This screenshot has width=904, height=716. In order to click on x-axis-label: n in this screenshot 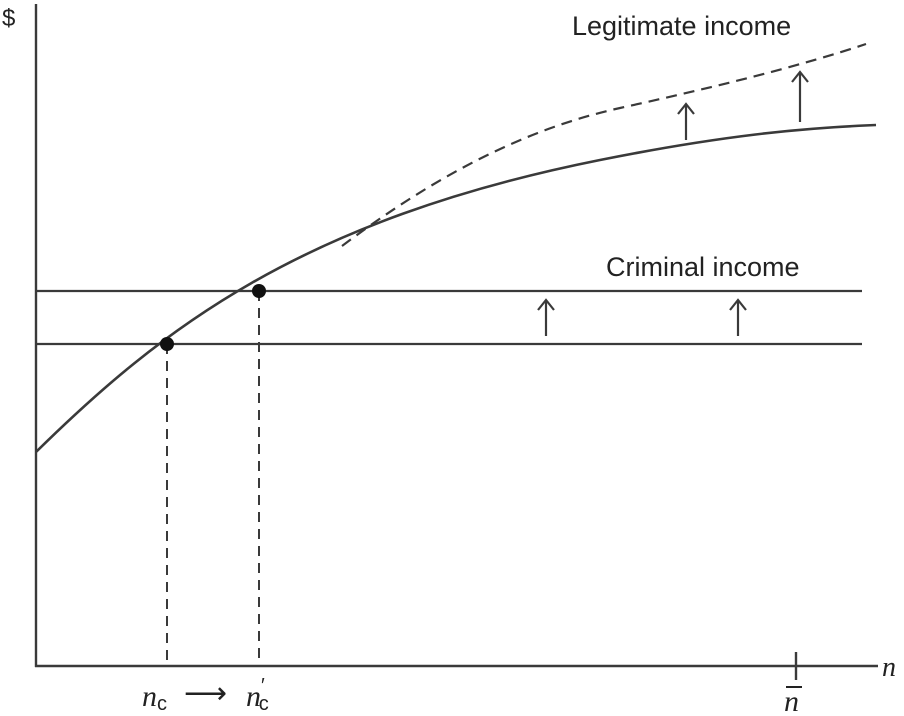, I will do `click(889, 667)`.